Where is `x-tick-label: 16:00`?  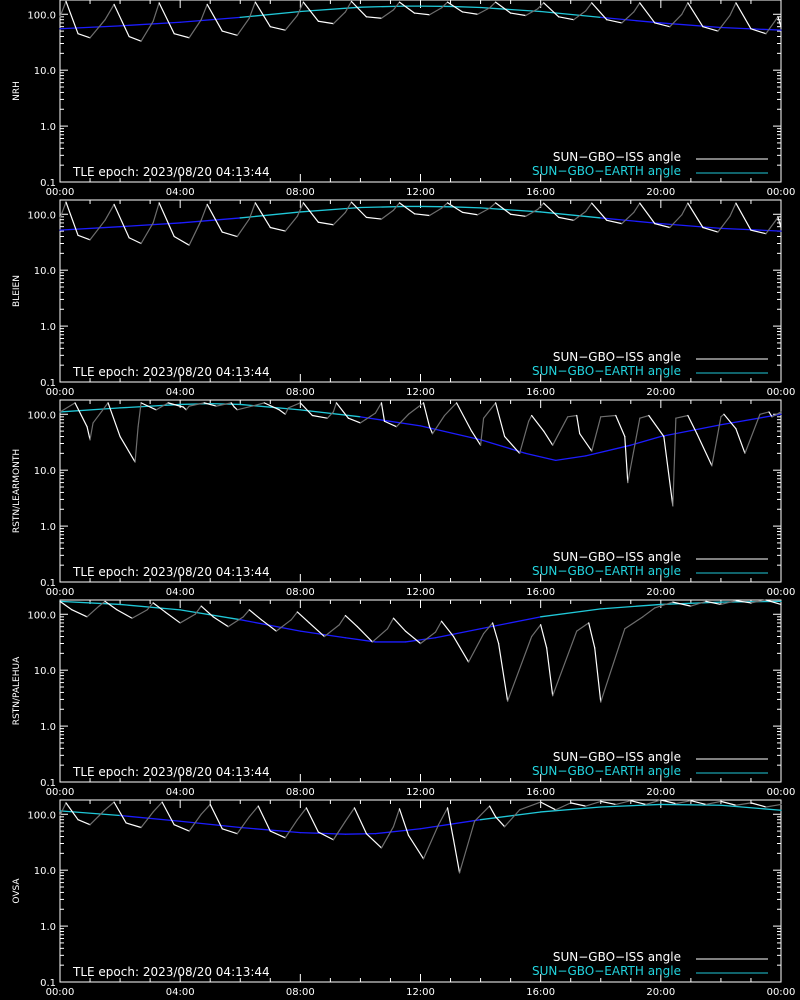 x-tick-label: 16:00 is located at coordinates (540, 592).